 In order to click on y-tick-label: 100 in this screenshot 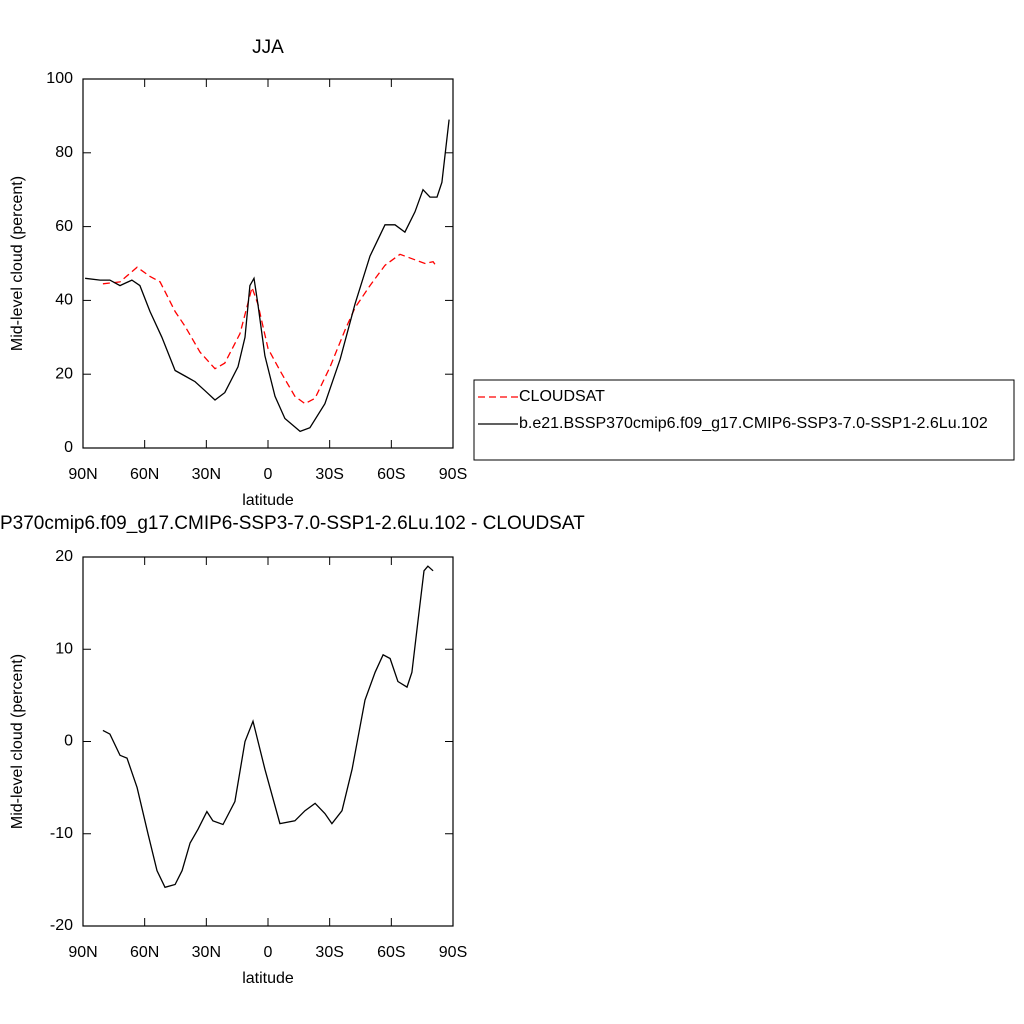, I will do `click(59, 78)`.